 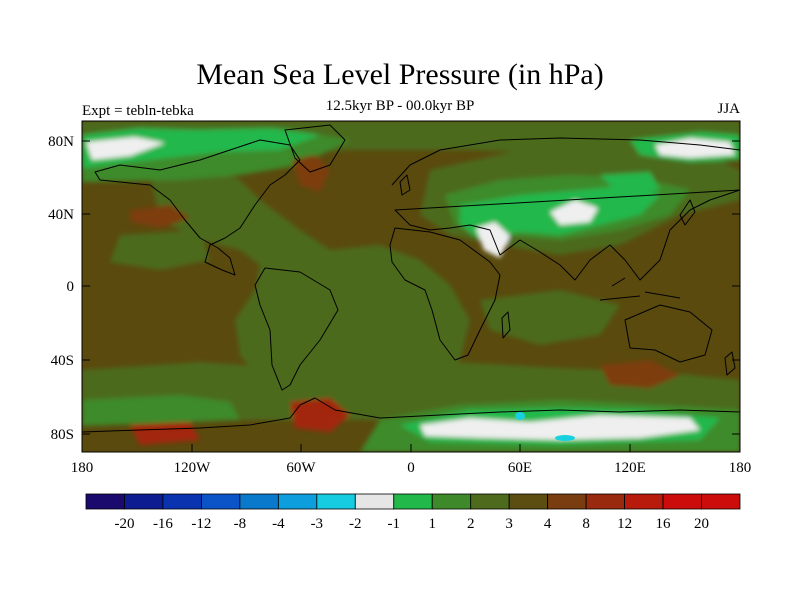 What do you see at coordinates (394, 524) in the screenshot?
I see `colorbar-label: -1` at bounding box center [394, 524].